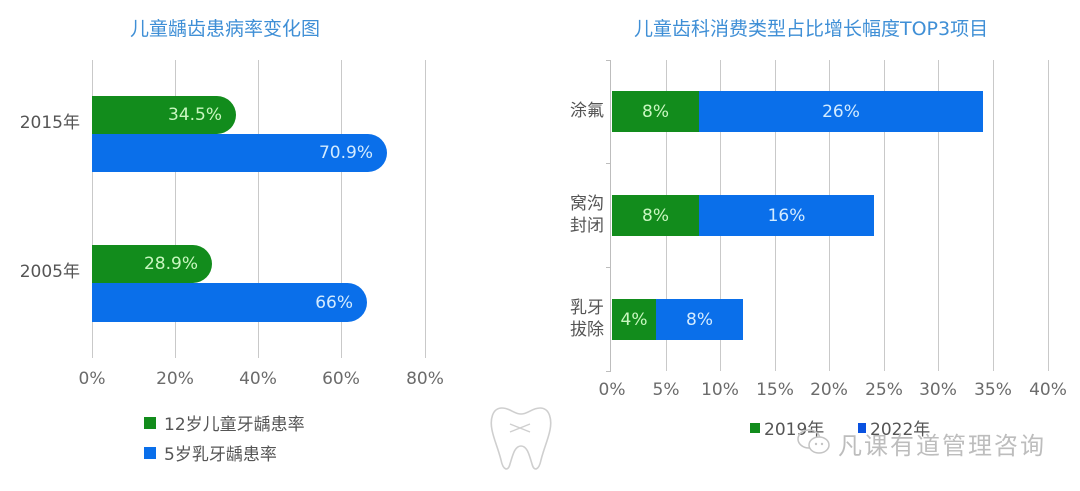 The height and width of the screenshot is (491, 1080). Describe the element at coordinates (587, 204) in the screenshot. I see `category-label-line: 窝沟` at that location.